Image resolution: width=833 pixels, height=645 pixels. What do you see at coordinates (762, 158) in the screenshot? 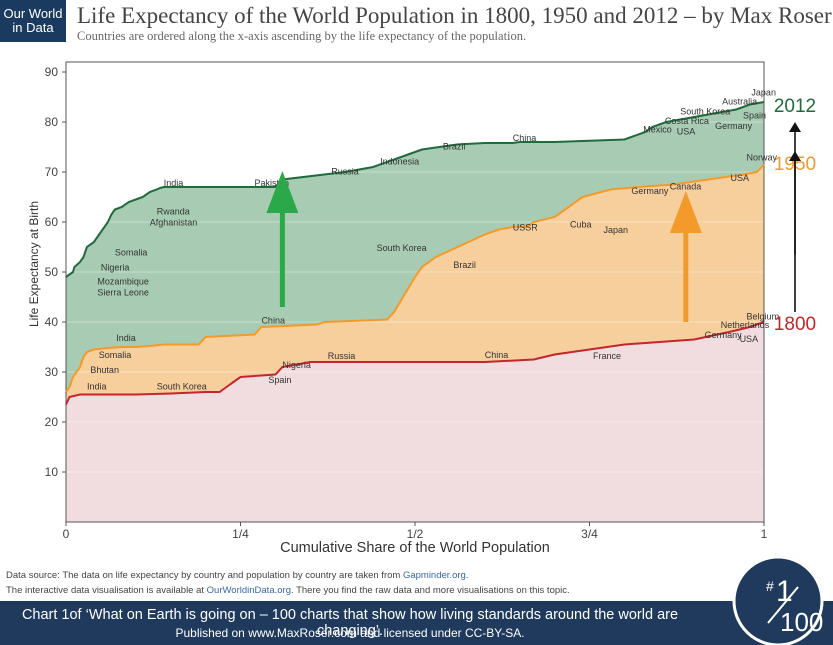
I see `country-label: Norway` at bounding box center [762, 158].